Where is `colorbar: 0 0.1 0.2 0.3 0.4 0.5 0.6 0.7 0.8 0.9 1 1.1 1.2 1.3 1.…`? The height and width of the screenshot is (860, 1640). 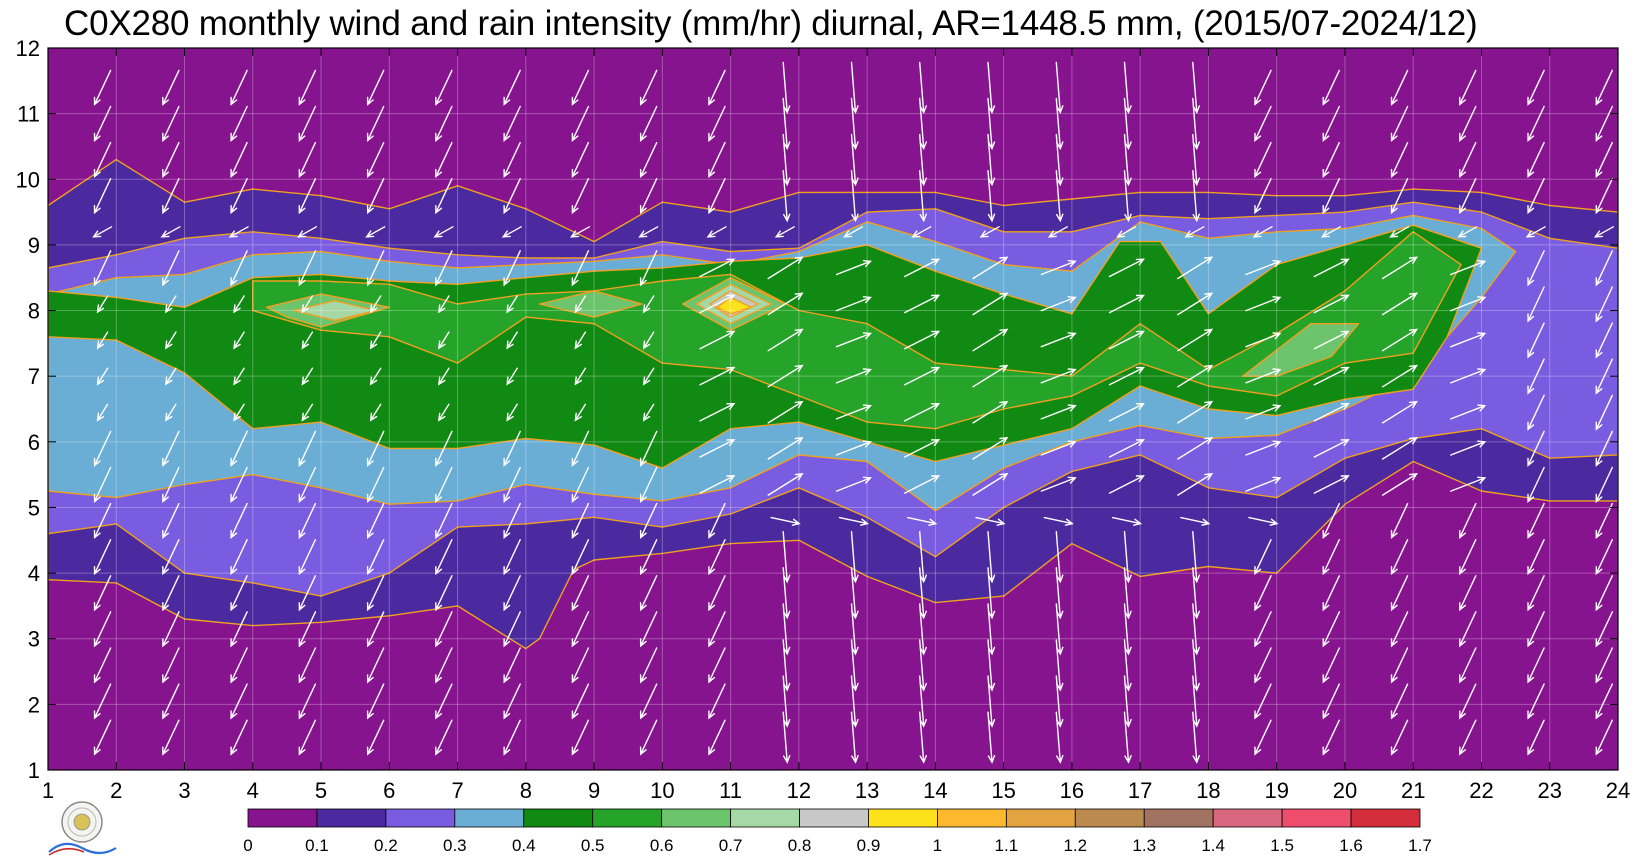 colorbar: 0 0.1 0.2 0.3 0.4 0.5 0.6 0.7 0.8 0.9 1 1.1 1.2 1.3 1.… is located at coordinates (837, 831).